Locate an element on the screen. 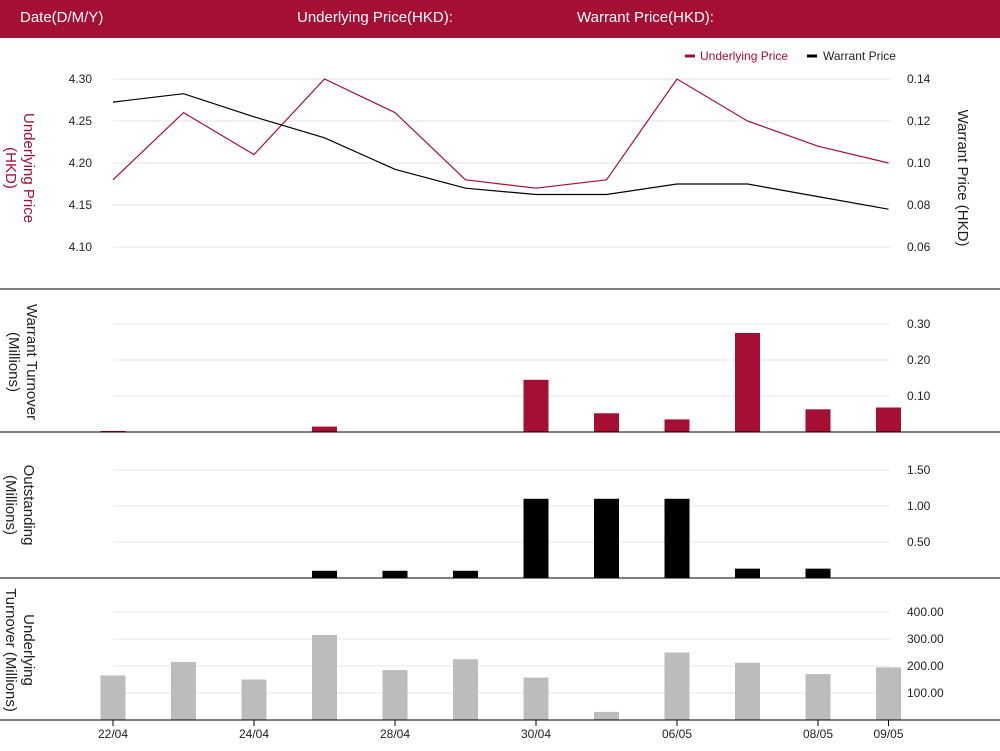  y-tick-label: 4.20 is located at coordinates (81, 163).